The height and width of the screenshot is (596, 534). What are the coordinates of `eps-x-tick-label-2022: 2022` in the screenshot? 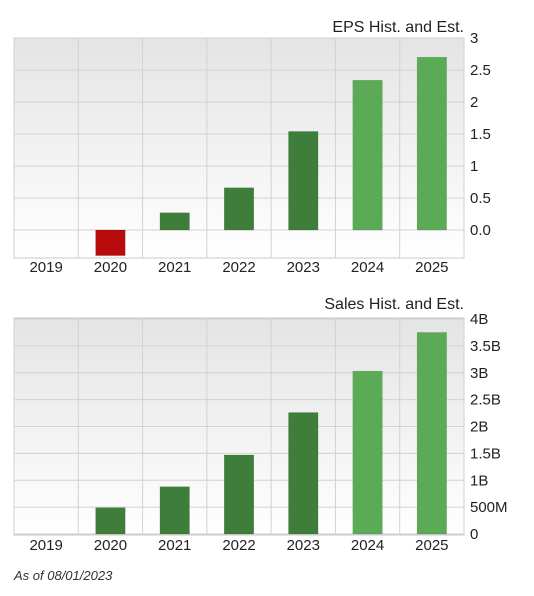 It's located at (238, 267).